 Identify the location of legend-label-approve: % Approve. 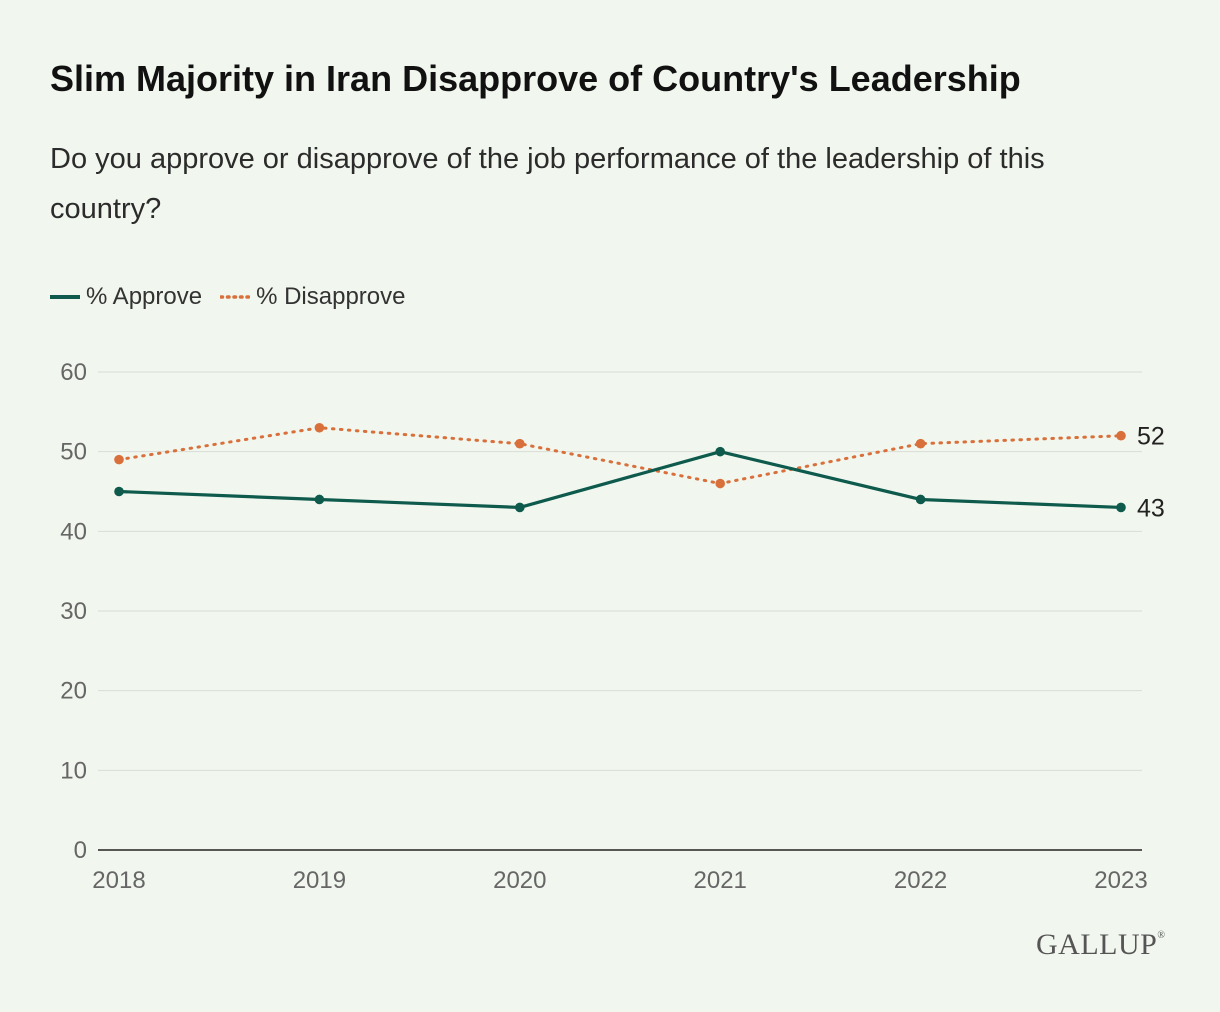
(144, 296).